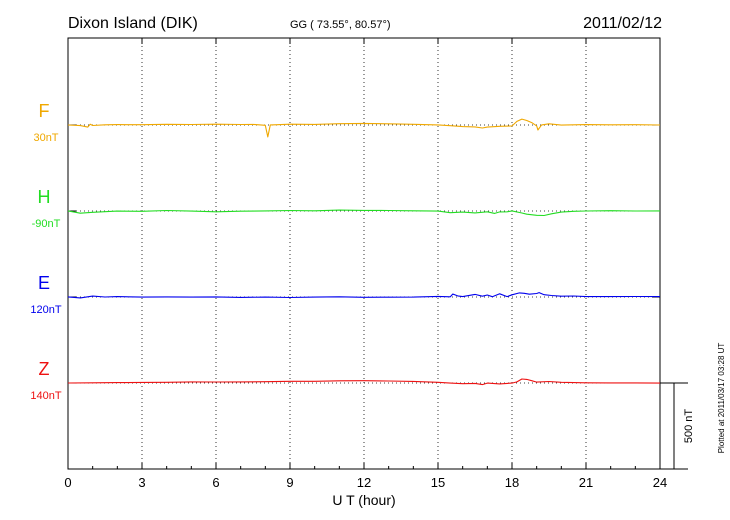 This screenshot has width=730, height=520. What do you see at coordinates (340, 25) in the screenshot?
I see `station-coordinates: GG ( 73.55°, 80.57°)` at bounding box center [340, 25].